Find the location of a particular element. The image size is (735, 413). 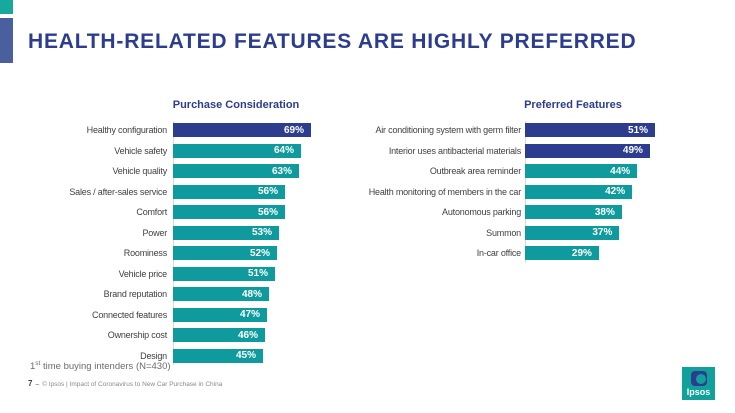

bar-area: 42% is located at coordinates (579, 191).